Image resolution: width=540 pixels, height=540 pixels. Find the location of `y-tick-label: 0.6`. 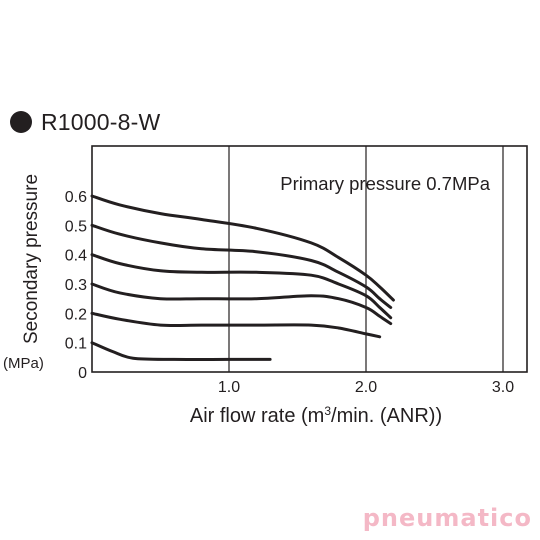

y-tick-label: 0.6 is located at coordinates (76, 197).